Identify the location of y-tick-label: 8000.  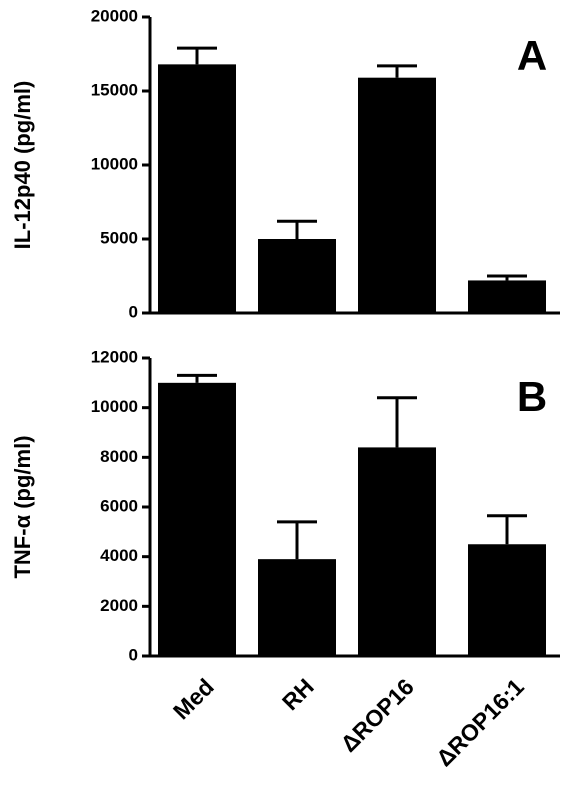
(119, 456).